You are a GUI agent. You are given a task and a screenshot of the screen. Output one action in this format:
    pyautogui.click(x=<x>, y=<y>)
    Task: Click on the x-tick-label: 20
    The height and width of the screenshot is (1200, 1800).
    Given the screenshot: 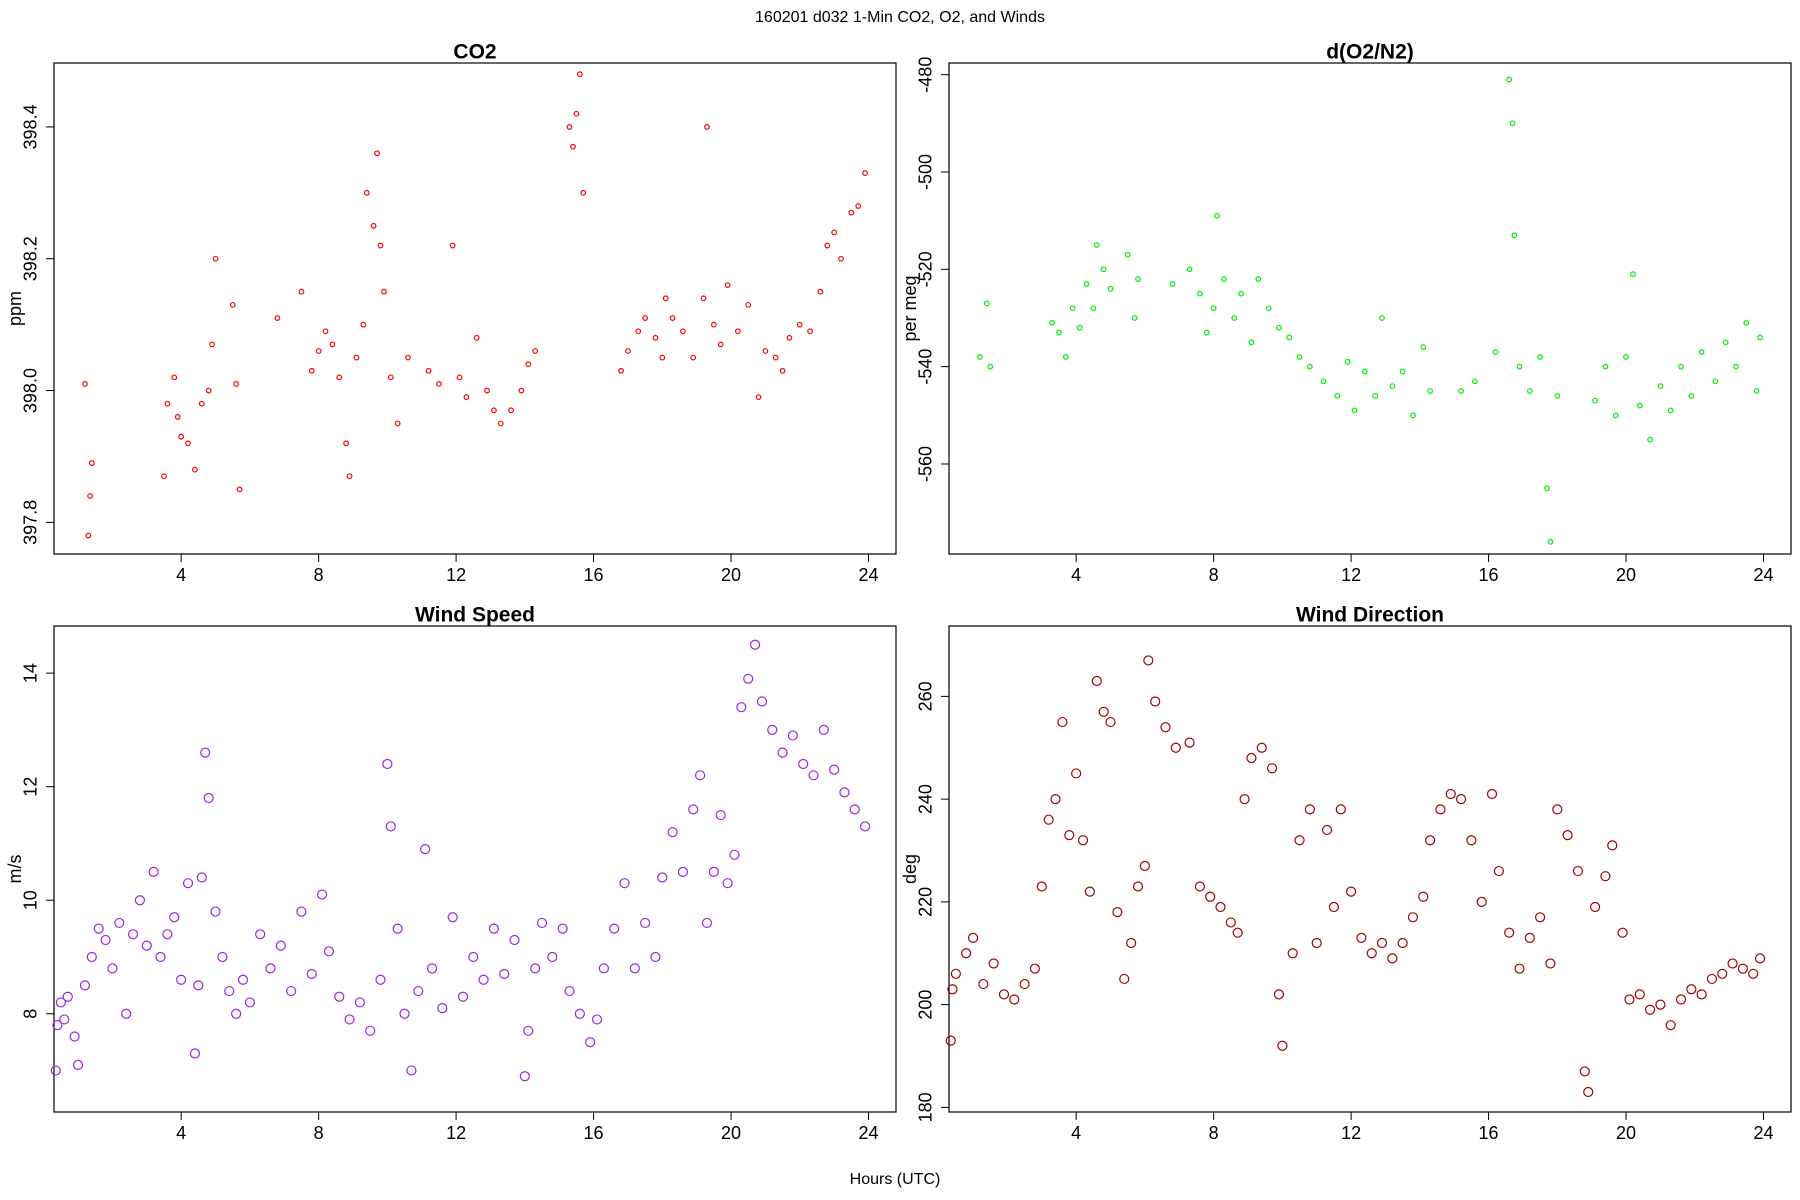 What is the action you would take?
    pyautogui.click(x=731, y=575)
    